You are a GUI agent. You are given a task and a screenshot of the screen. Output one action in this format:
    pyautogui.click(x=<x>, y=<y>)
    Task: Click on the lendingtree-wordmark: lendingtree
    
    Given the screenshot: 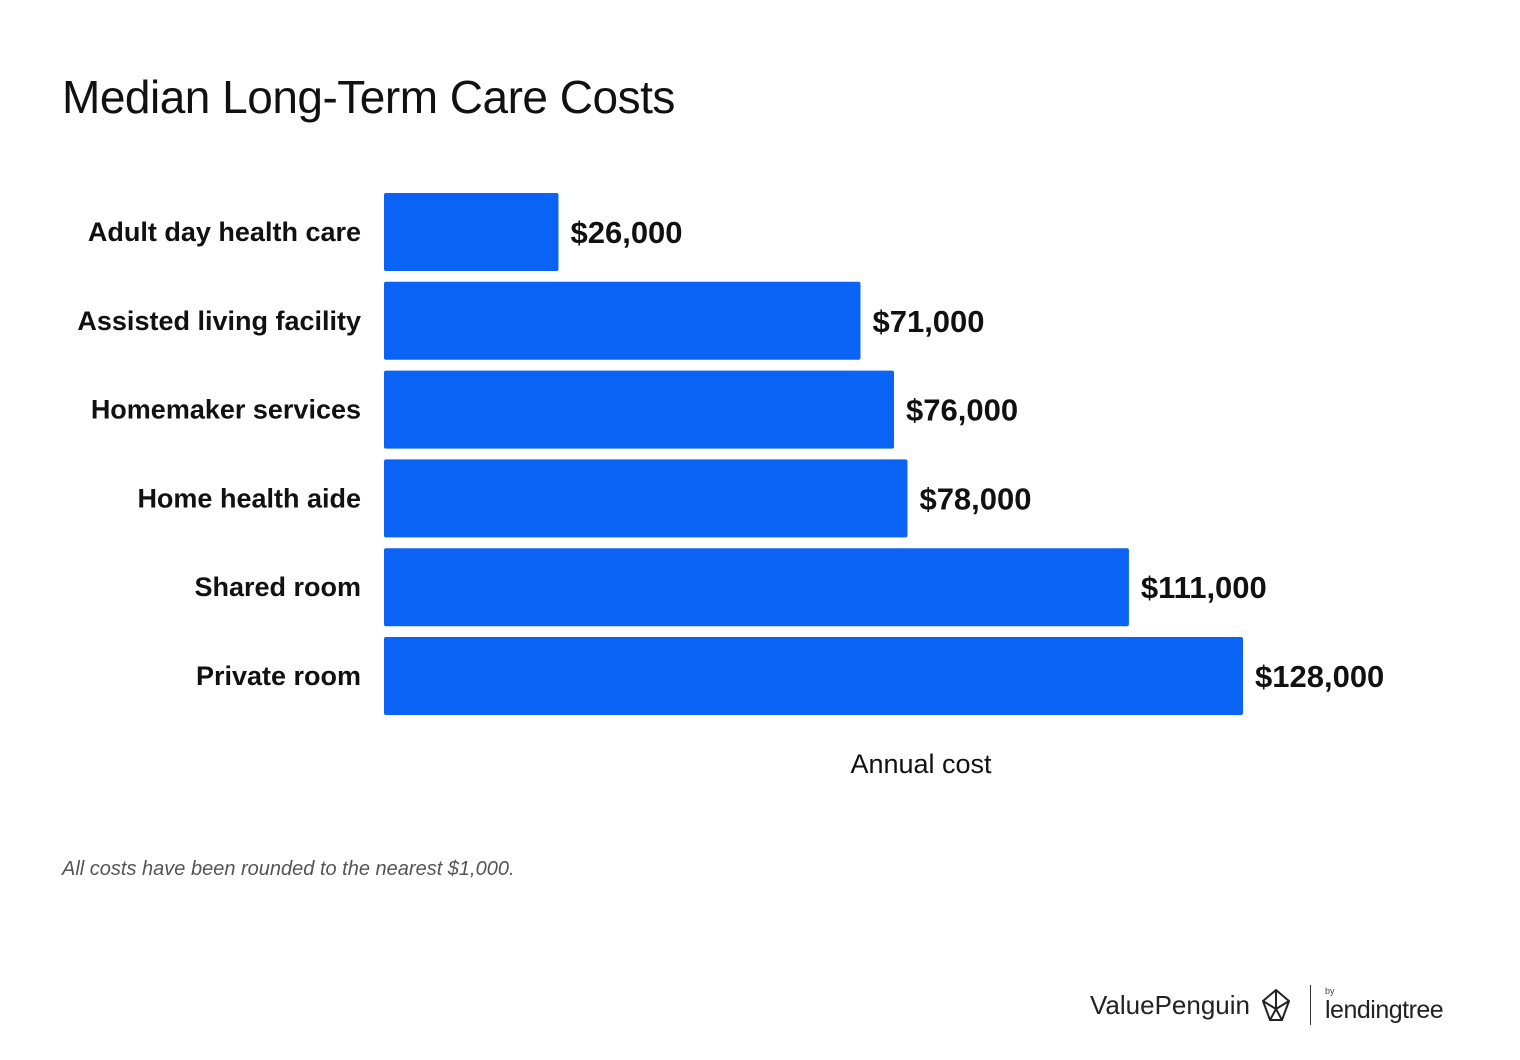 What is the action you would take?
    pyautogui.click(x=1384, y=1010)
    